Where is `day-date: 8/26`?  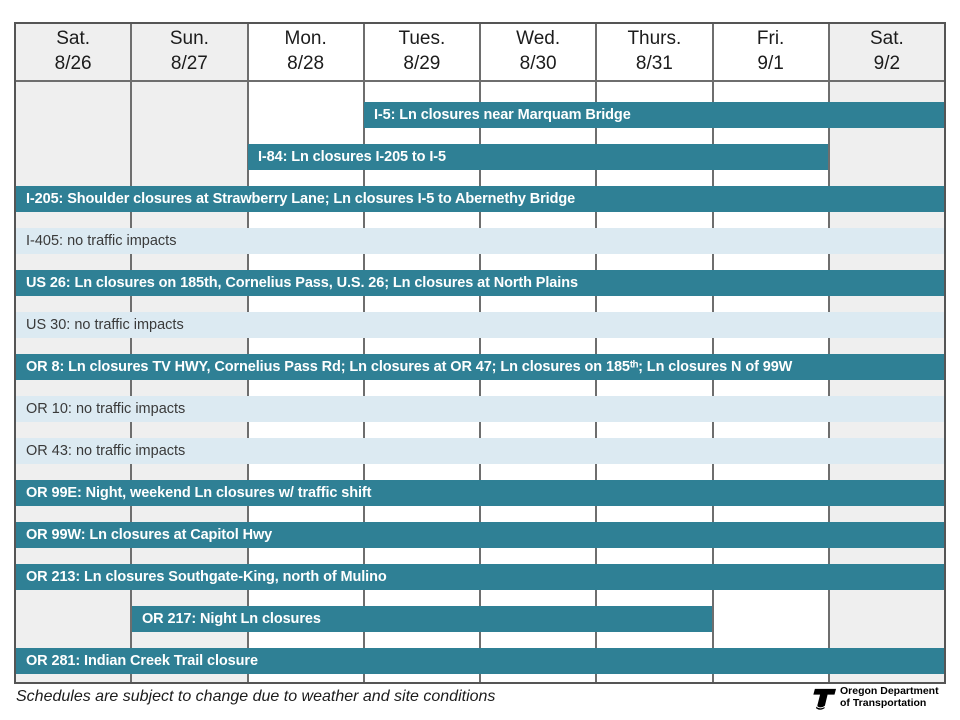 day-date: 8/26 is located at coordinates (73, 63).